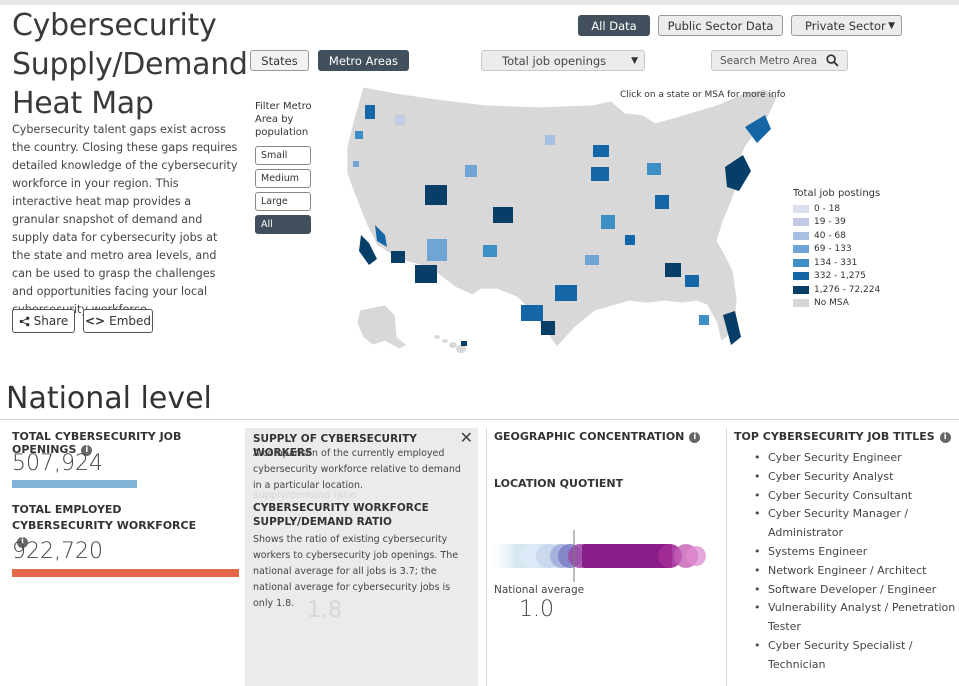 The width and height of the screenshot is (959, 686). Describe the element at coordinates (554, 60) in the screenshot. I see `metric-select-value: Total job openings` at that location.